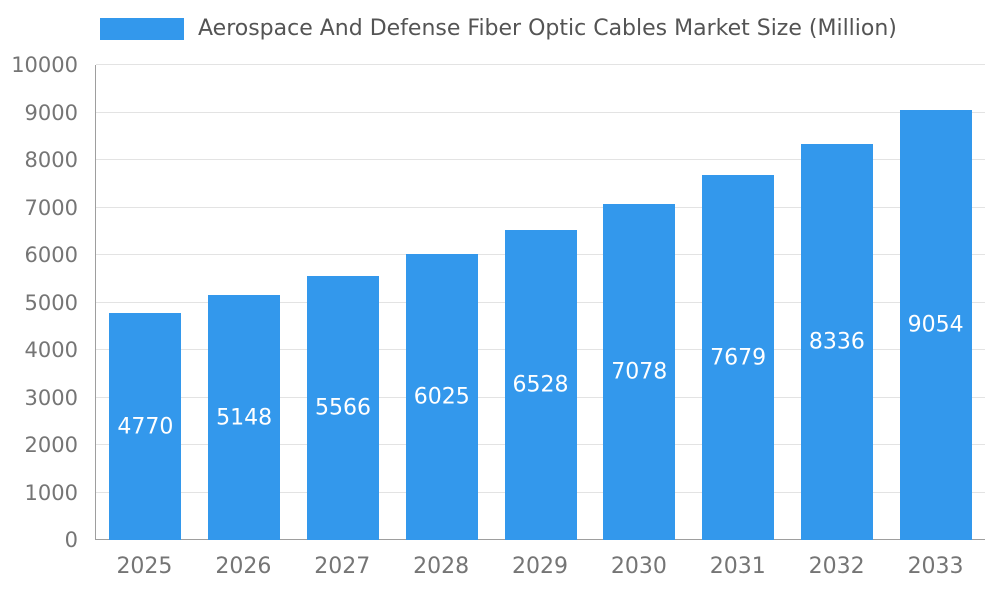  I want to click on bar-band: 7078, so click(639, 302).